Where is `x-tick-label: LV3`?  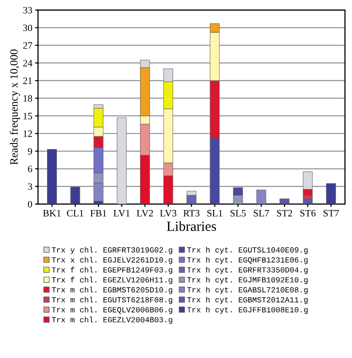 x-tick-label: LV3 is located at coordinates (168, 213).